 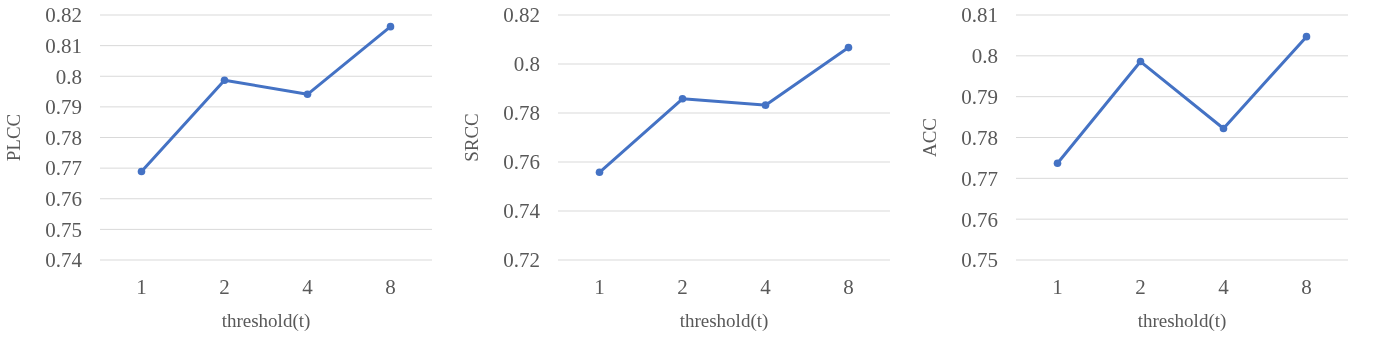 What do you see at coordinates (521, 260) in the screenshot?
I see `y-tick-label: 0.72` at bounding box center [521, 260].